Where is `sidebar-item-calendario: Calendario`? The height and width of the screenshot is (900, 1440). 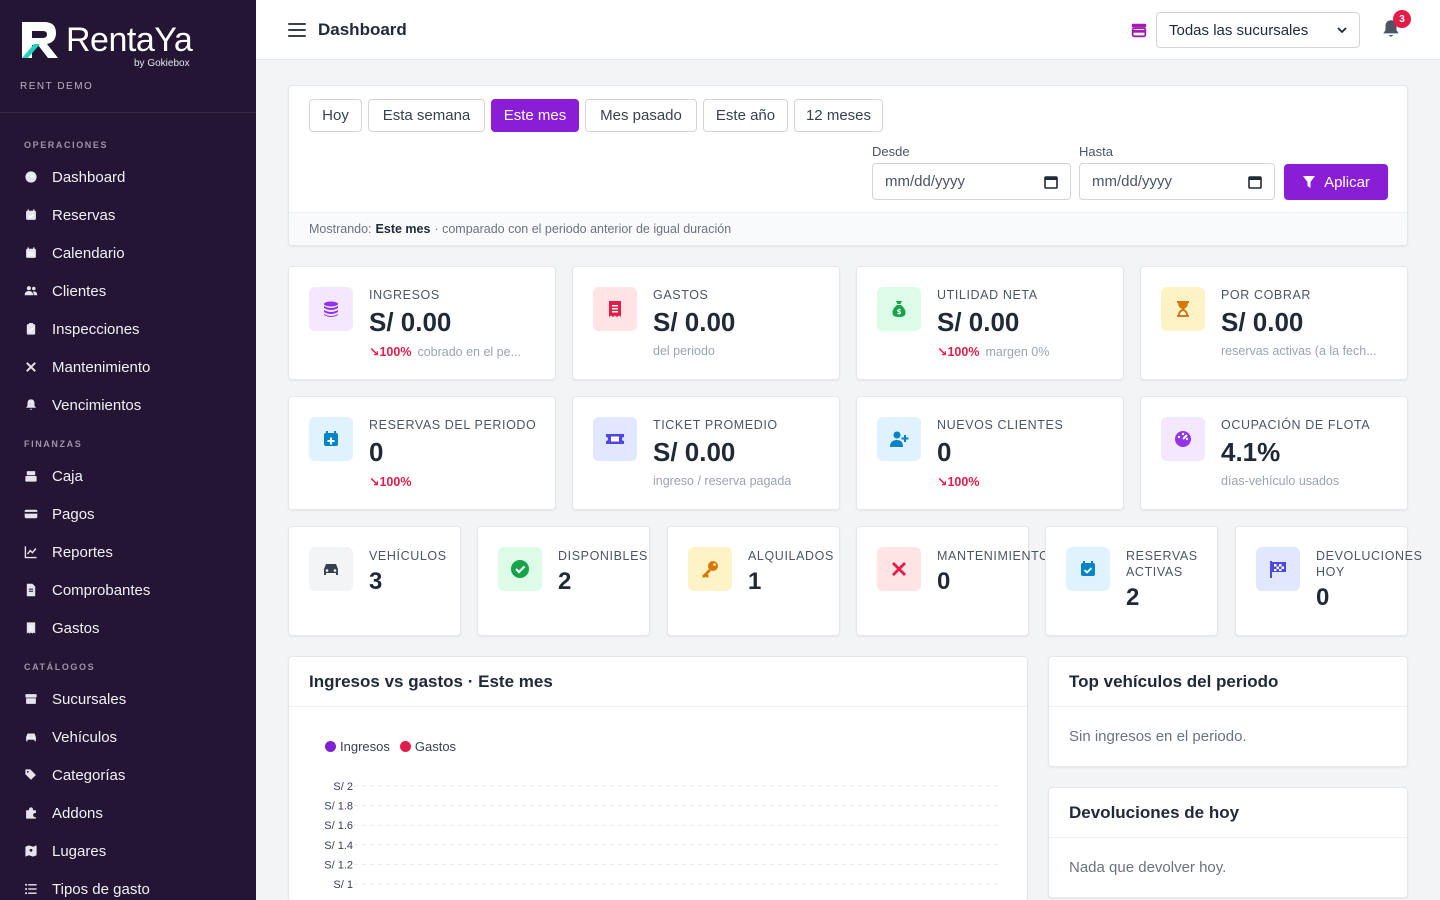 sidebar-item-calendario: Calendario is located at coordinates (128, 253).